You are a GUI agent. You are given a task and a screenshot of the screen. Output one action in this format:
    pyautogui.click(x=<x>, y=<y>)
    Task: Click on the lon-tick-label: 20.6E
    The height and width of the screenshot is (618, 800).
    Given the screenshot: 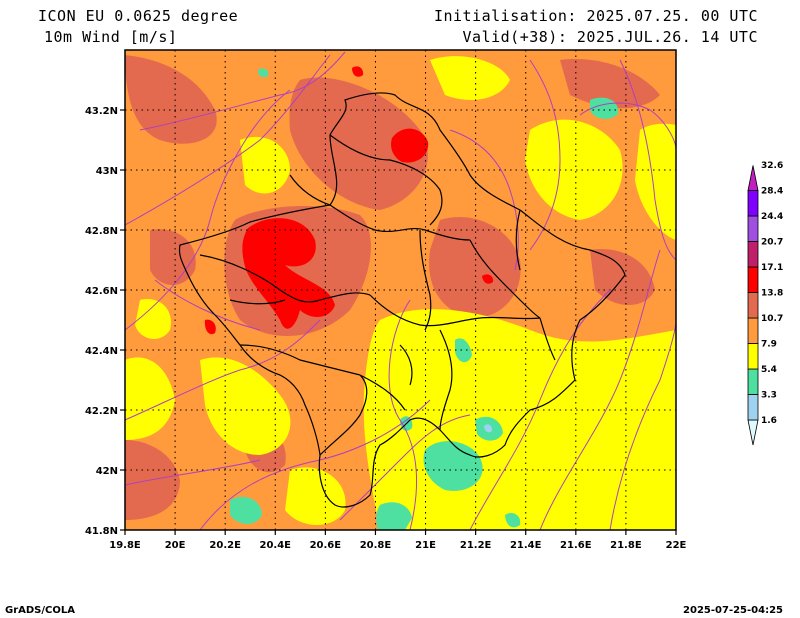 What is the action you would take?
    pyautogui.click(x=326, y=545)
    